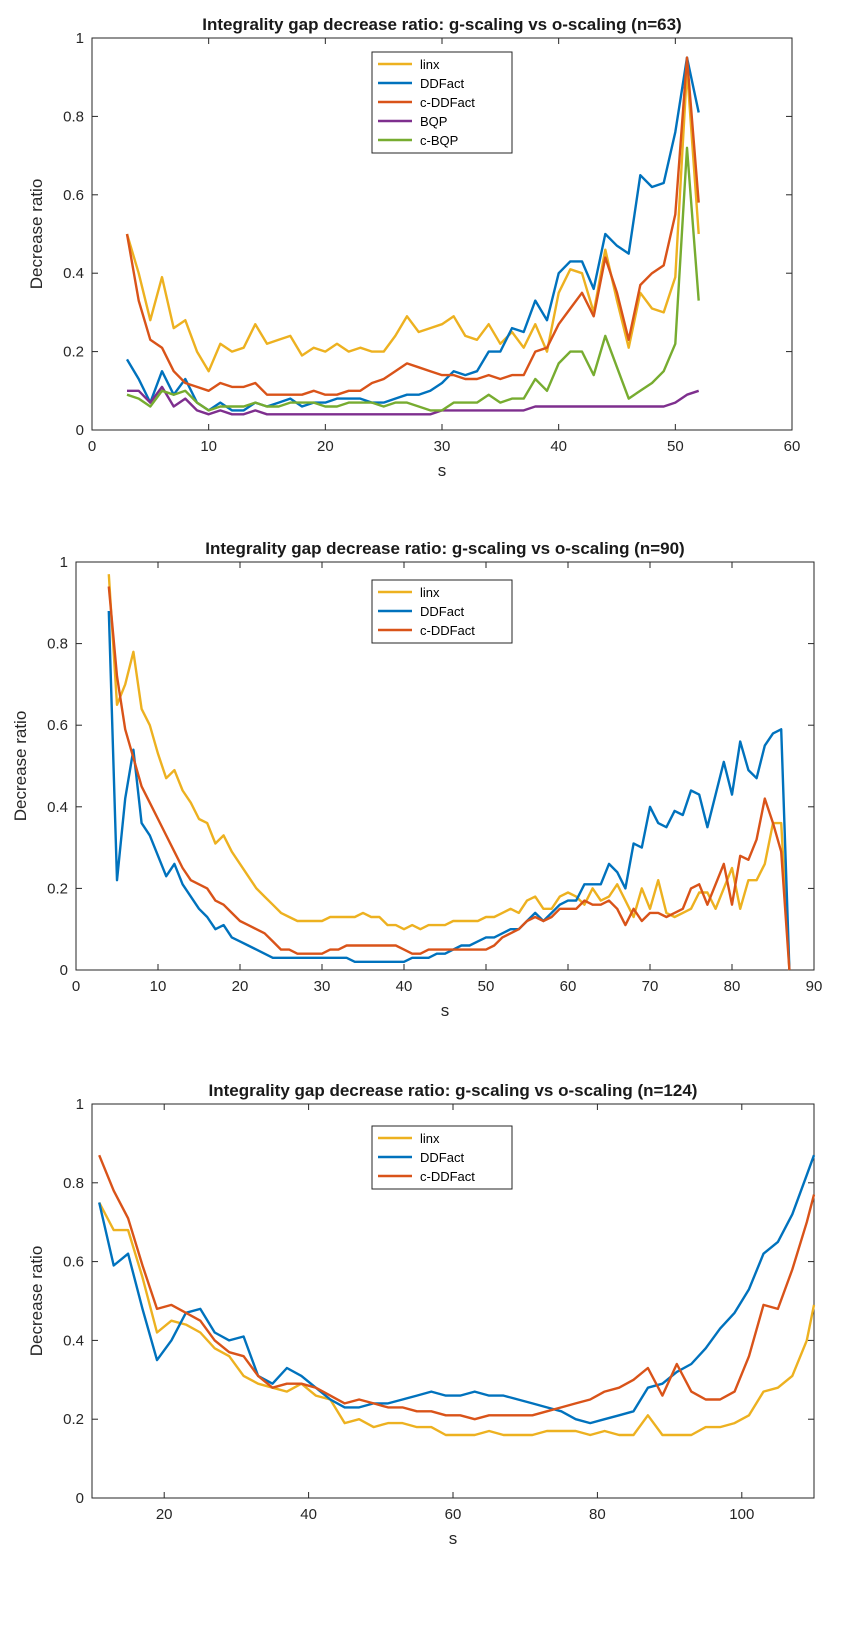 The image size is (864, 1652). I want to click on legend-box, so click(442, 102).